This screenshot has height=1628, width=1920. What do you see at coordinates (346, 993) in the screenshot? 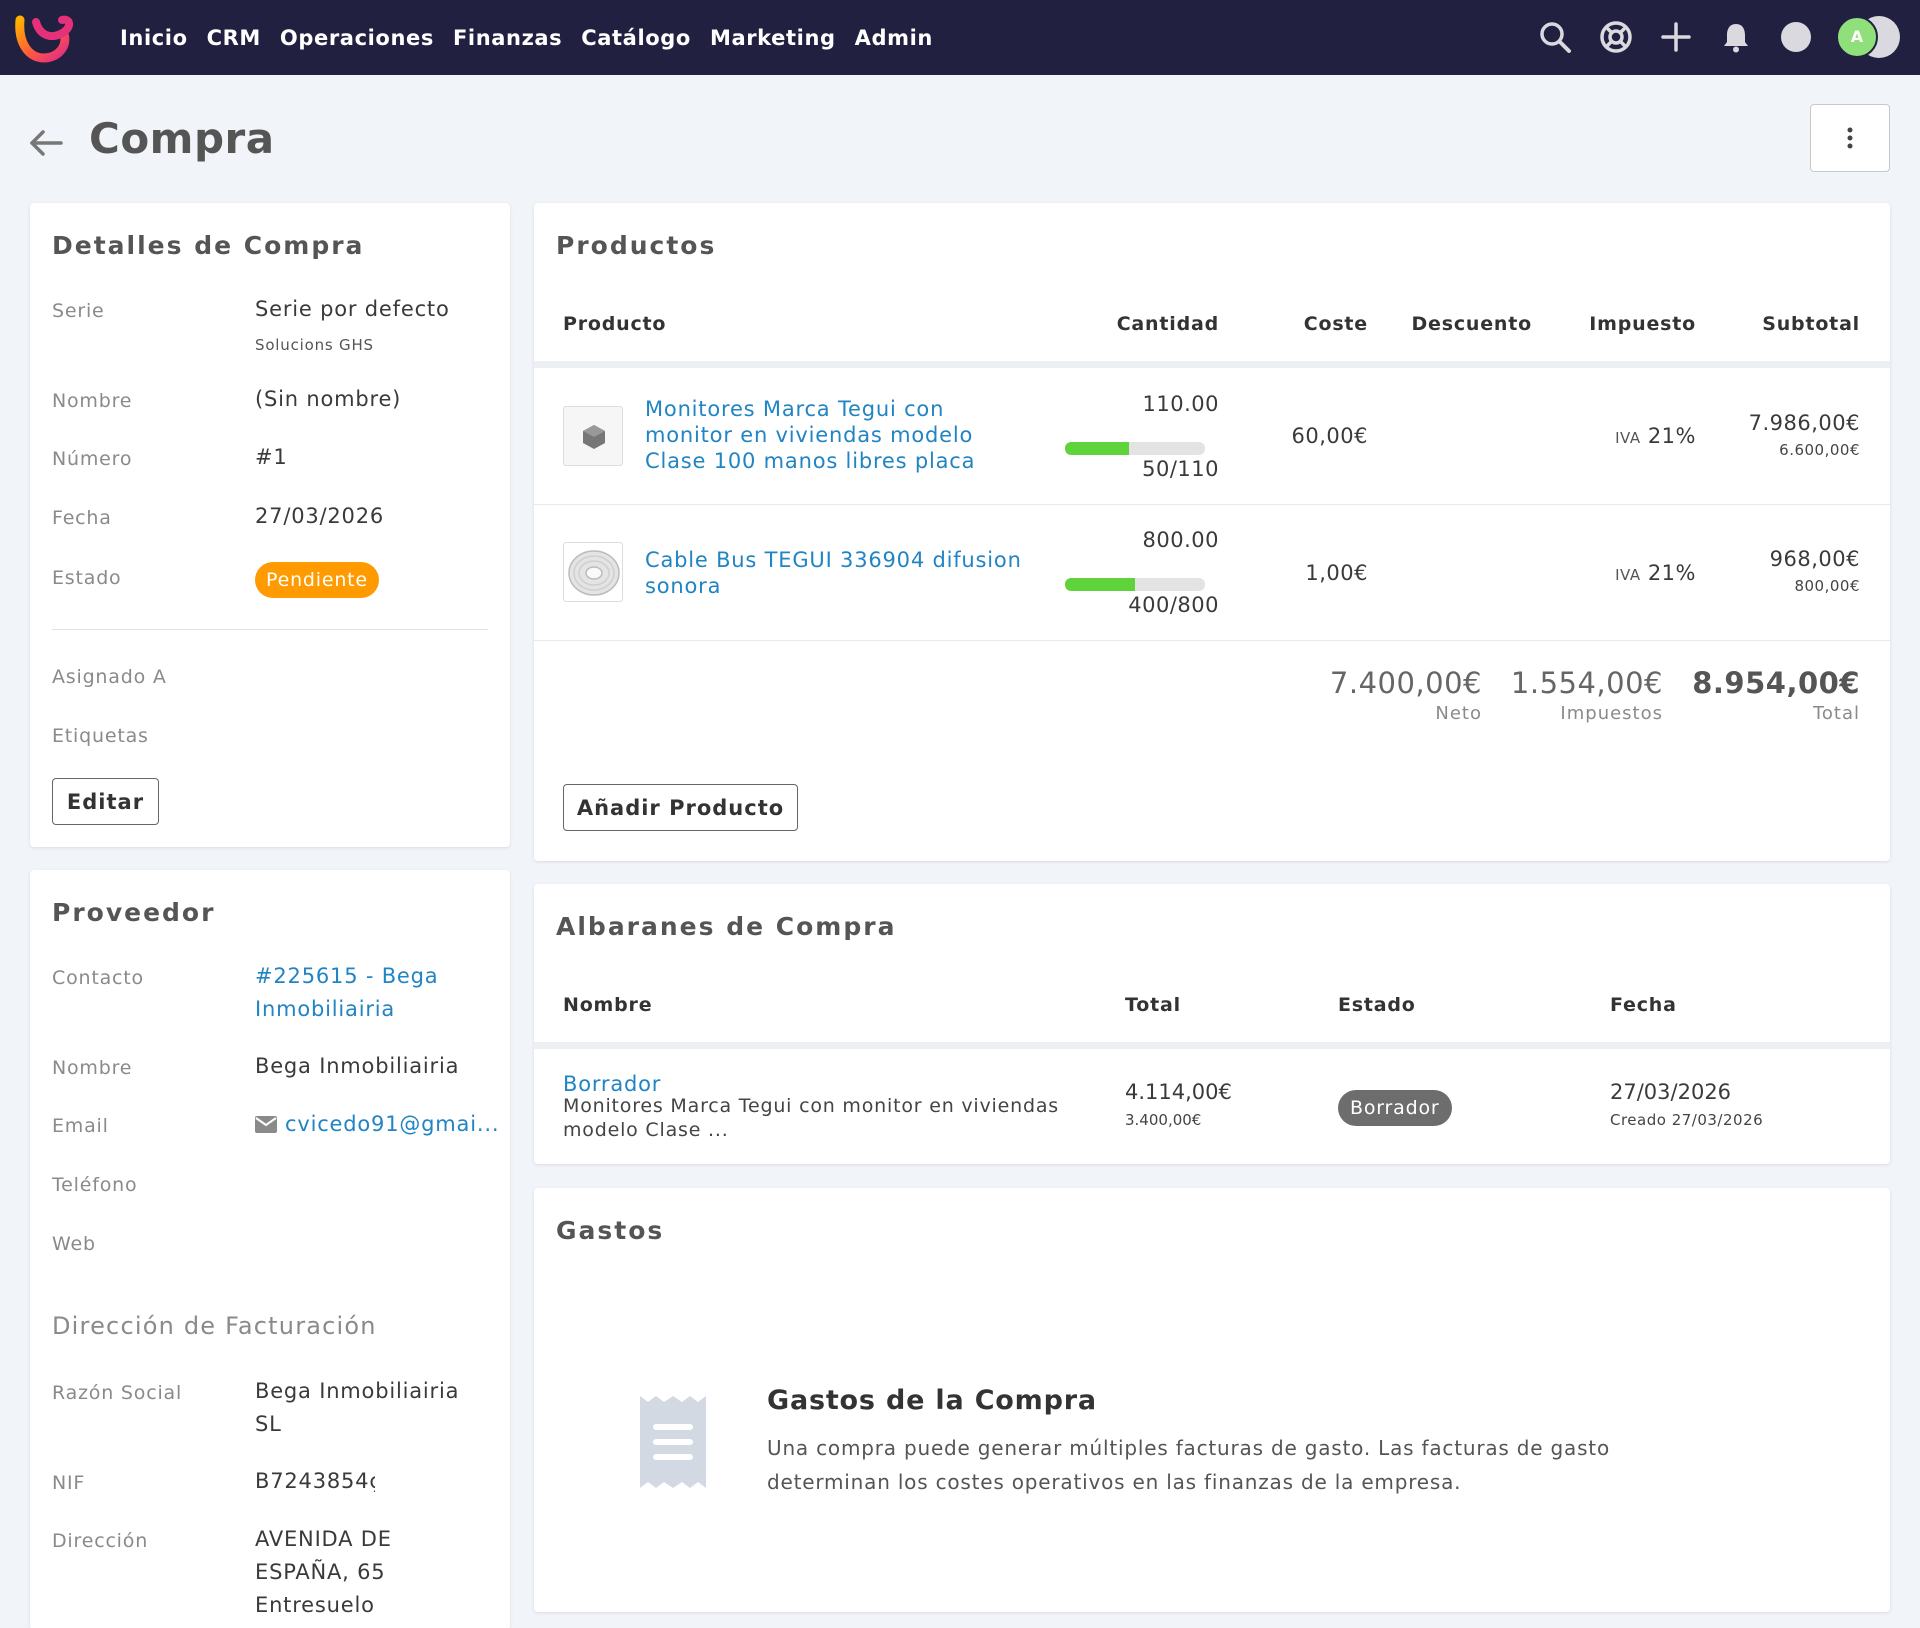
I see `contact-link: #225615 - Bega Inmobiliairia` at bounding box center [346, 993].